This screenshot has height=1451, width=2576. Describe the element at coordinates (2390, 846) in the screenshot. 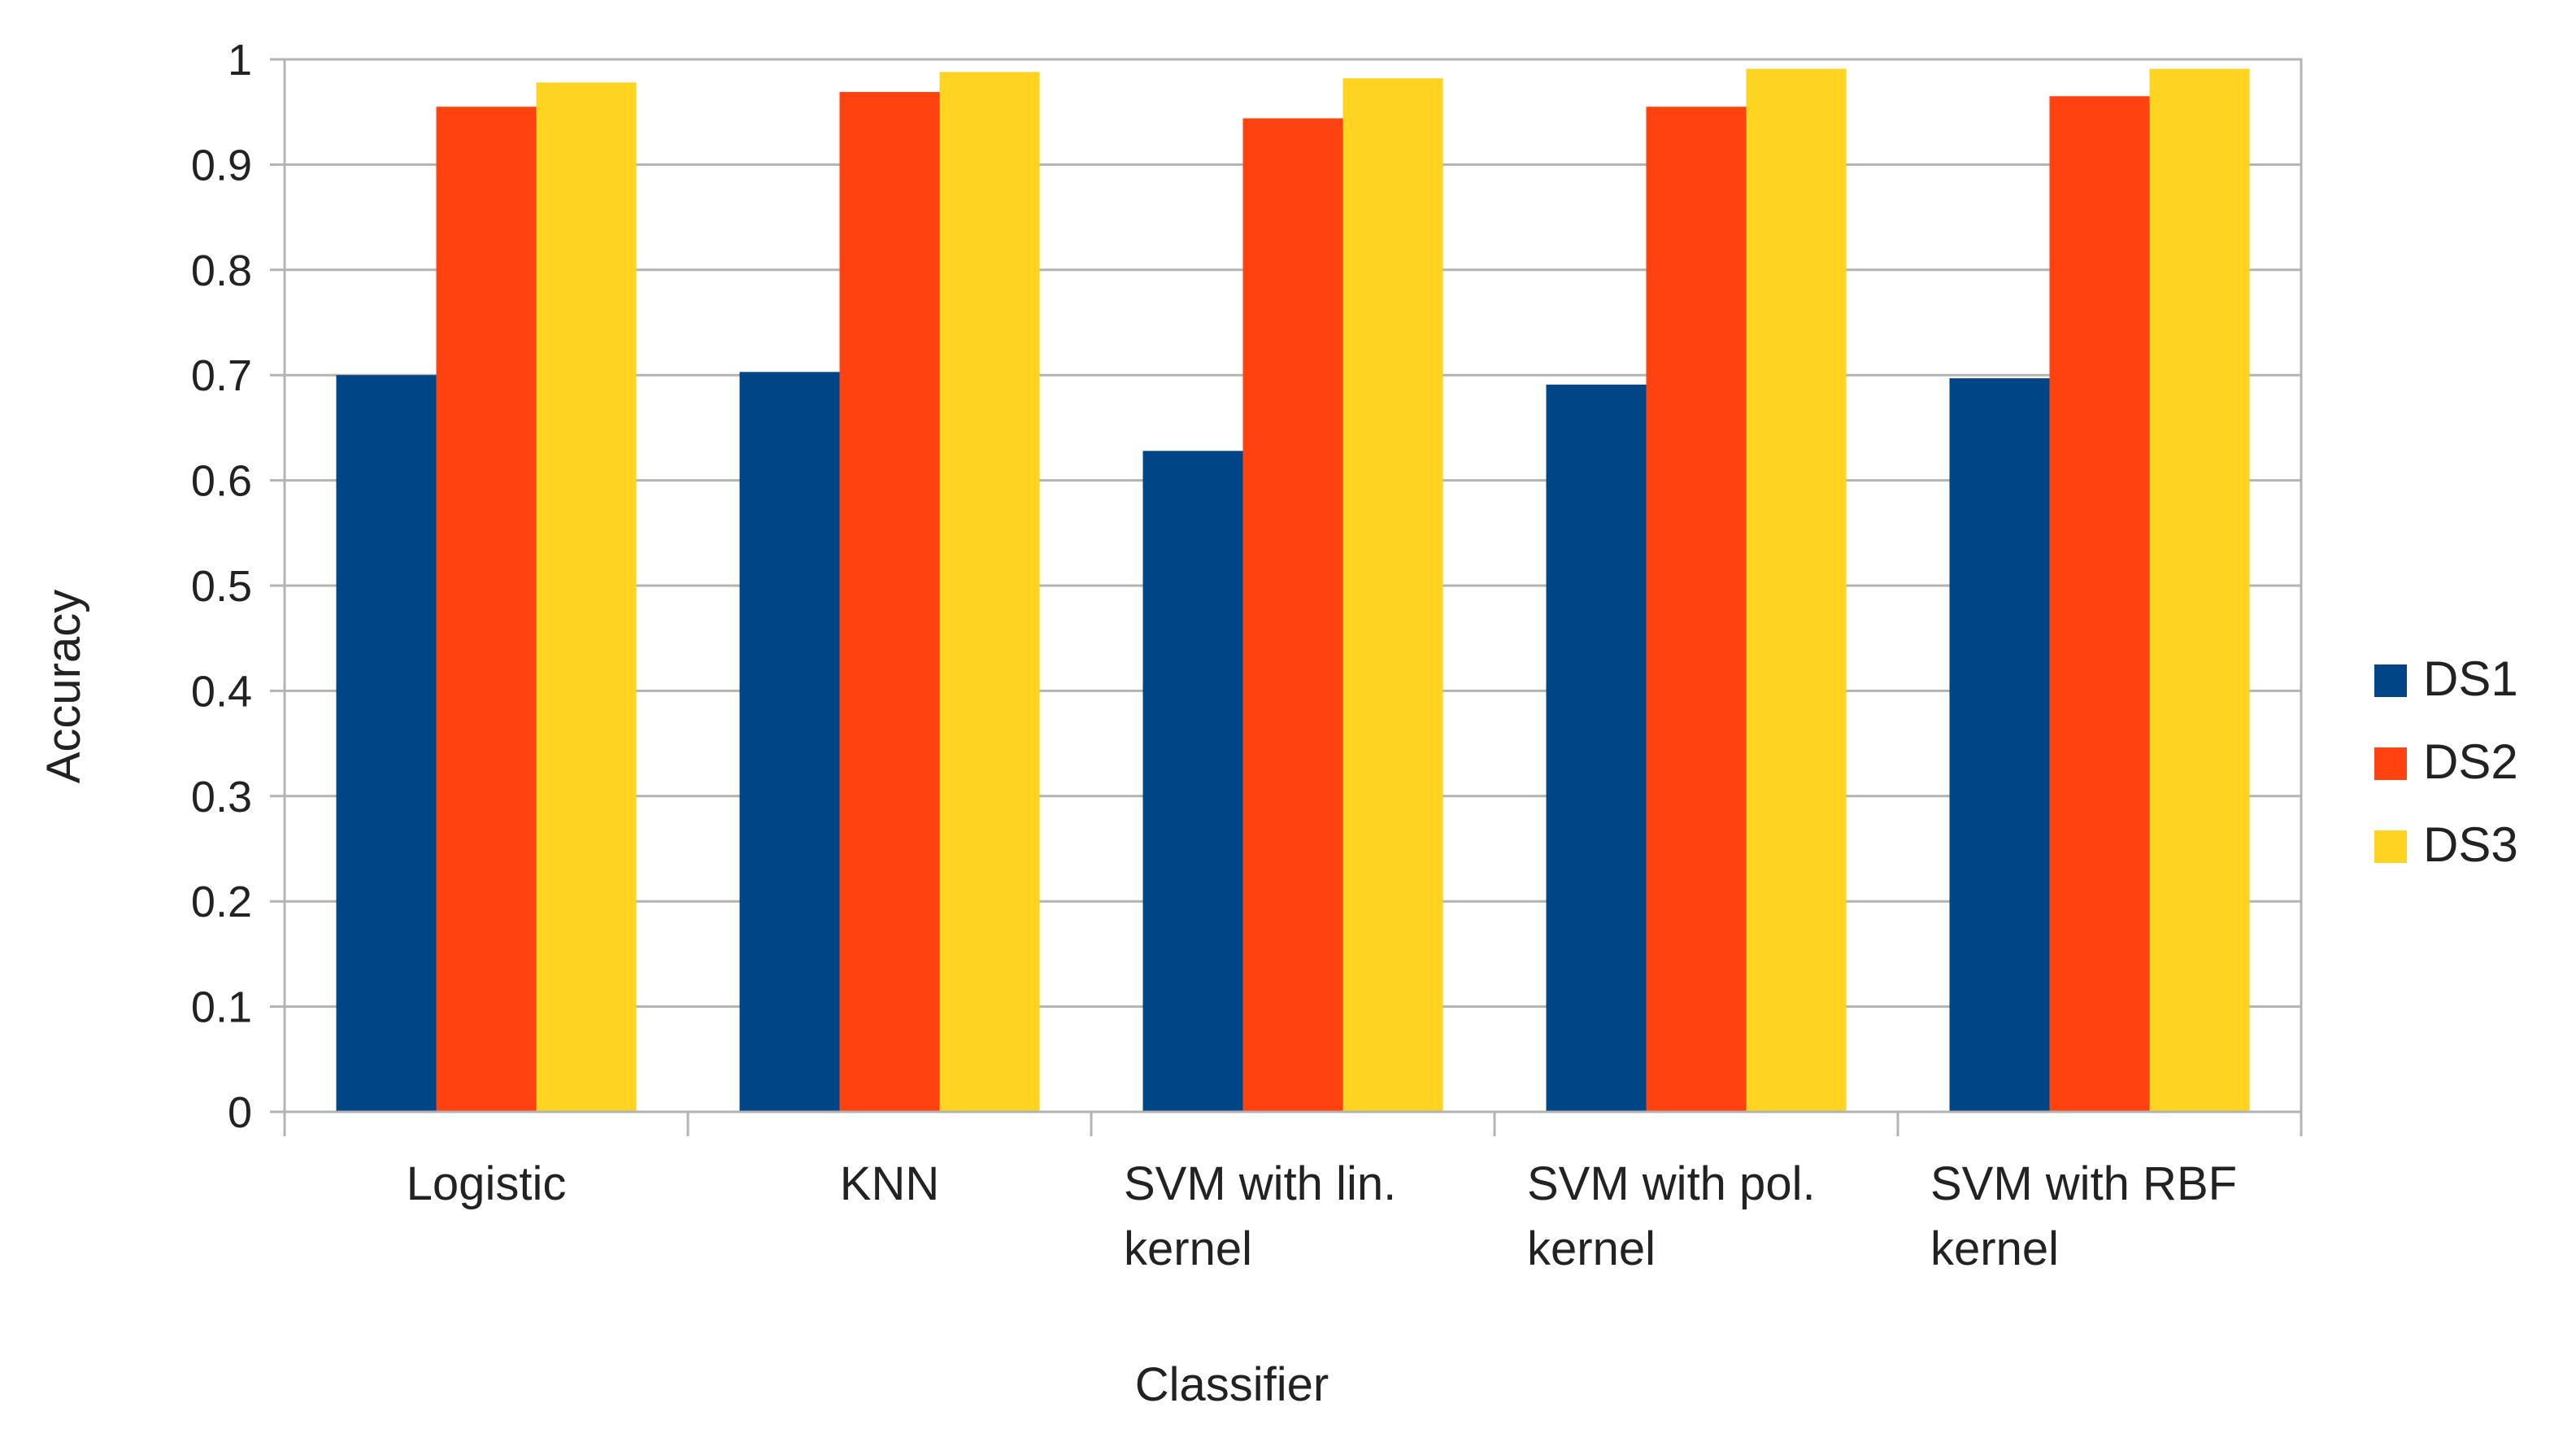

I see `legend-swatch-ds3` at that location.